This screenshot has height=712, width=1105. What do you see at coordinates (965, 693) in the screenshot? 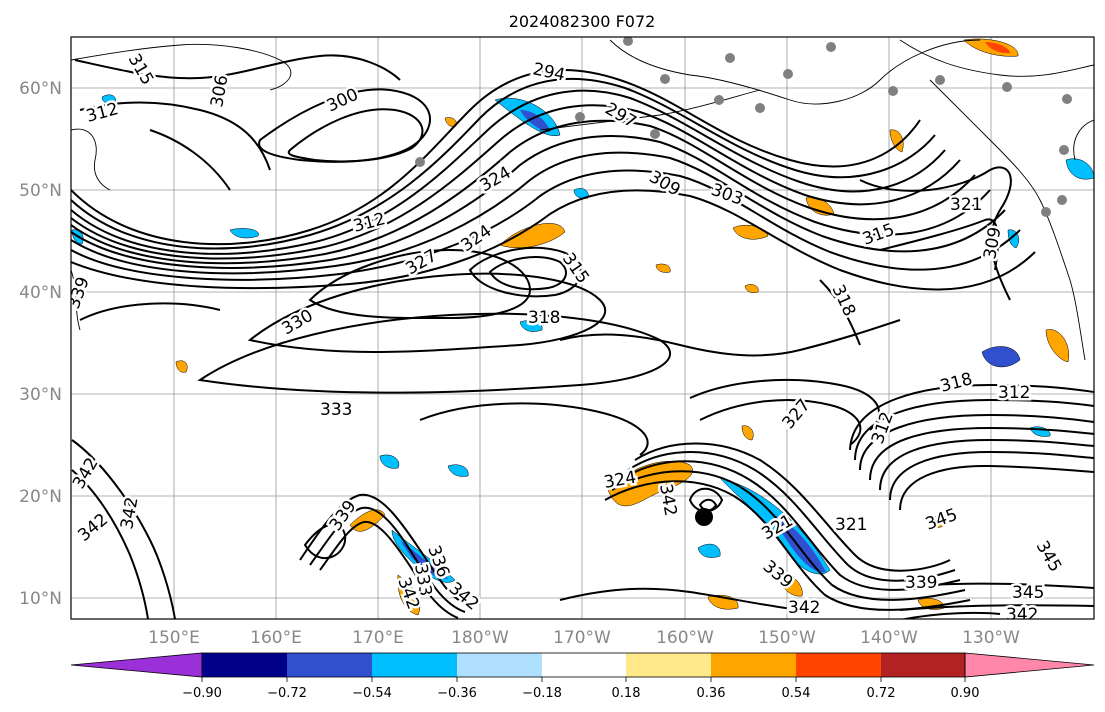
I see `colorbar-tick-label: 0.90` at bounding box center [965, 693].